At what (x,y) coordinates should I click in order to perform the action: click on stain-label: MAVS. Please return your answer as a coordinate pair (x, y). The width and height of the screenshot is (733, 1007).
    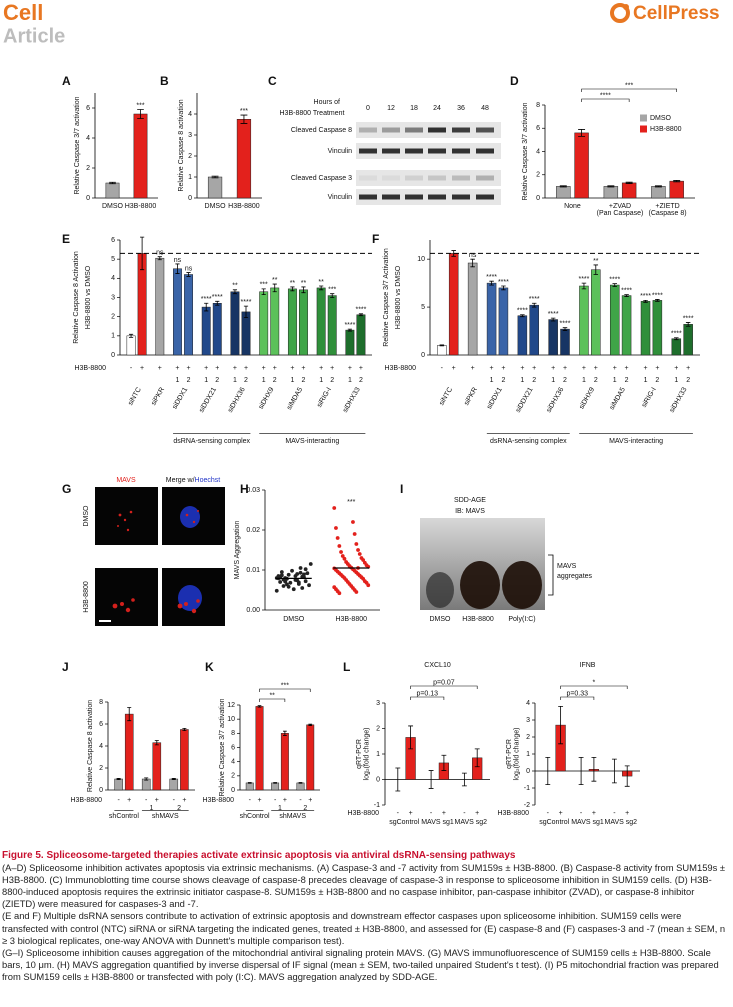
    Looking at the image, I should click on (126, 480).